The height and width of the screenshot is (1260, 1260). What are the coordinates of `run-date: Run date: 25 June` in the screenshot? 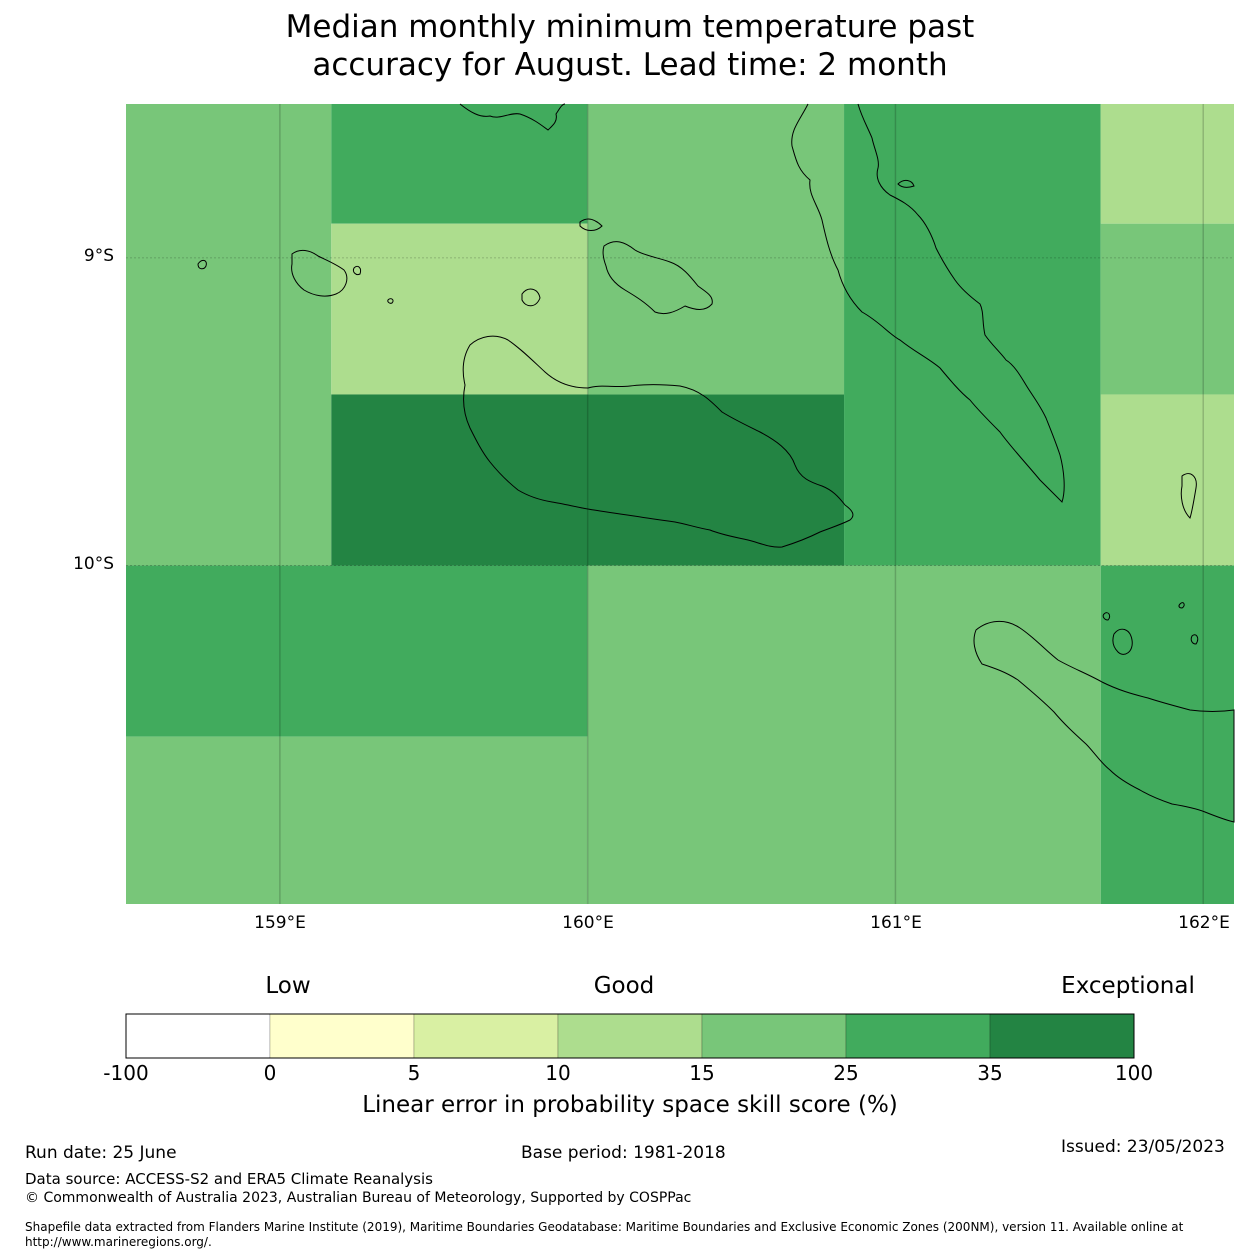 It's located at (101, 1153).